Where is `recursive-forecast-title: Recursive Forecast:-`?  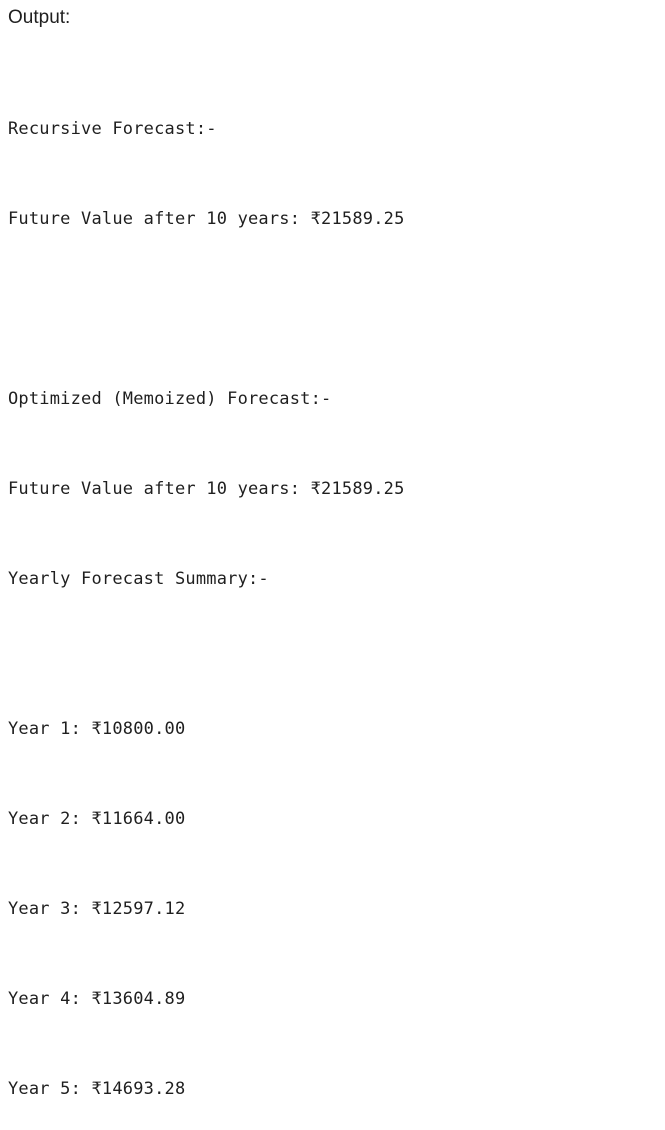
recursive-forecast-title: Recursive Forecast:- is located at coordinates (112, 129).